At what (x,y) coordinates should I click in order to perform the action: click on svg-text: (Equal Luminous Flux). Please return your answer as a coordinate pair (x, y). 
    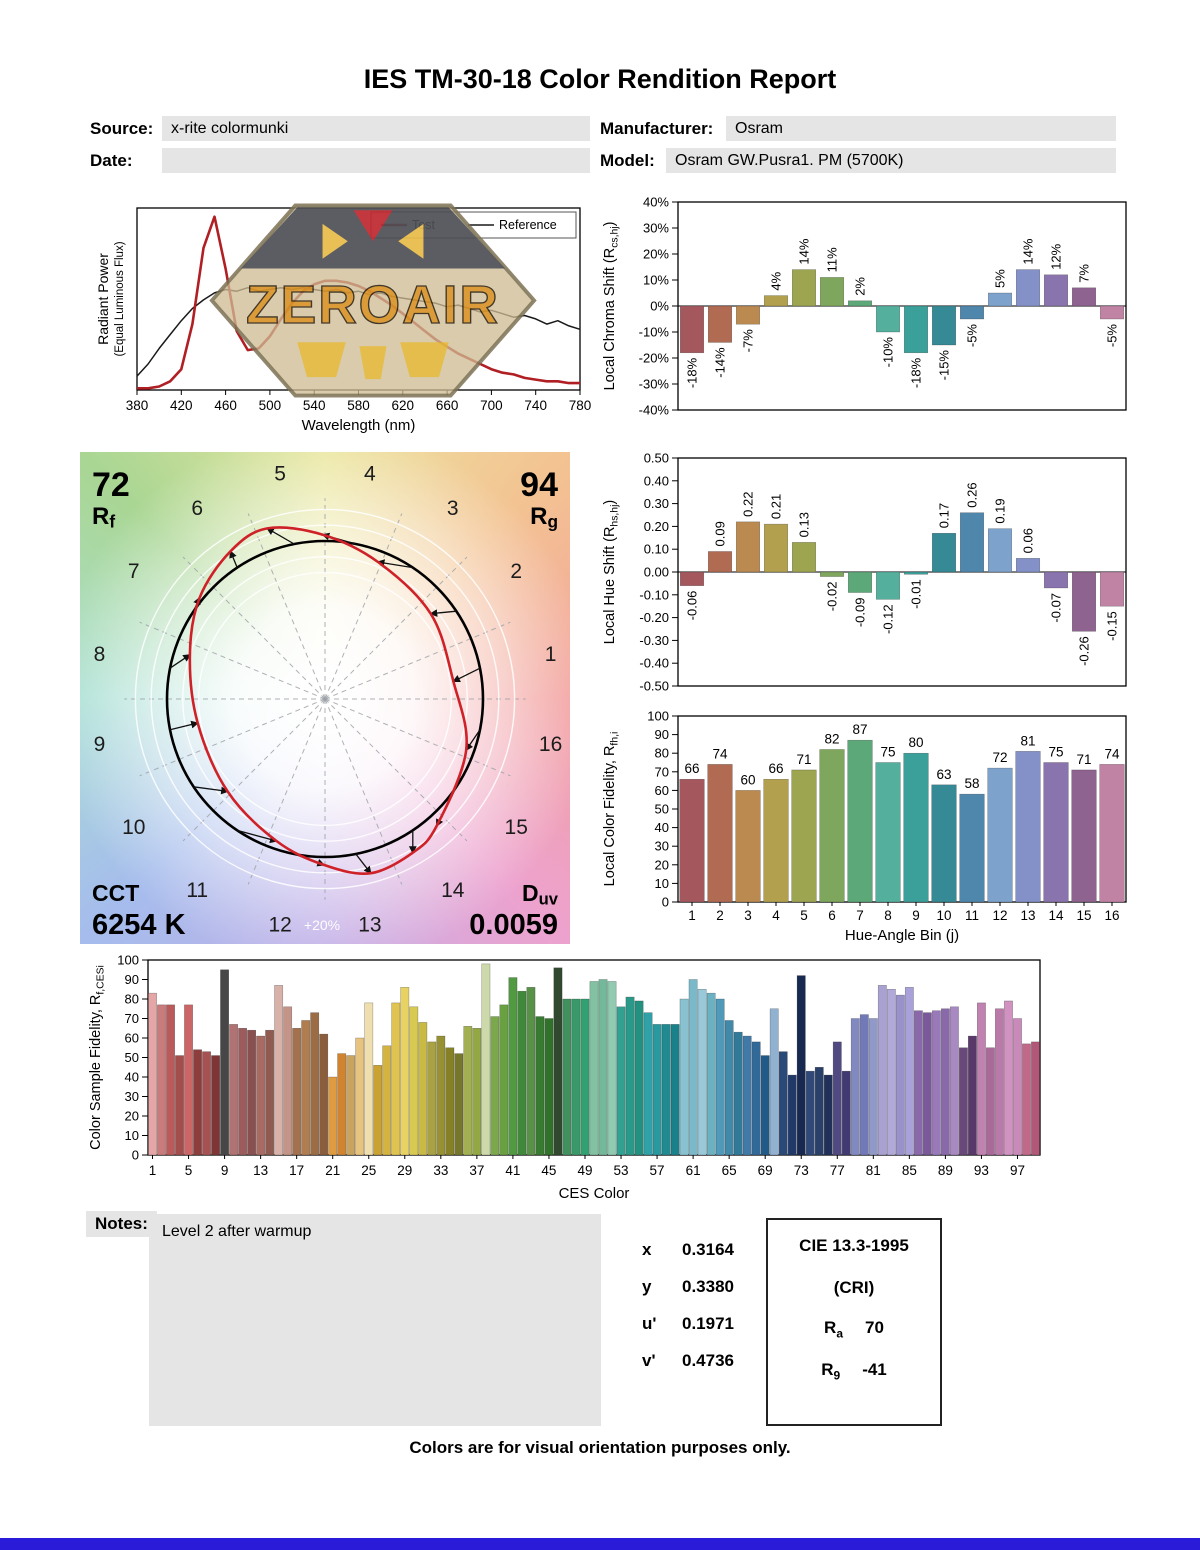
    Looking at the image, I should click on (120, 298).